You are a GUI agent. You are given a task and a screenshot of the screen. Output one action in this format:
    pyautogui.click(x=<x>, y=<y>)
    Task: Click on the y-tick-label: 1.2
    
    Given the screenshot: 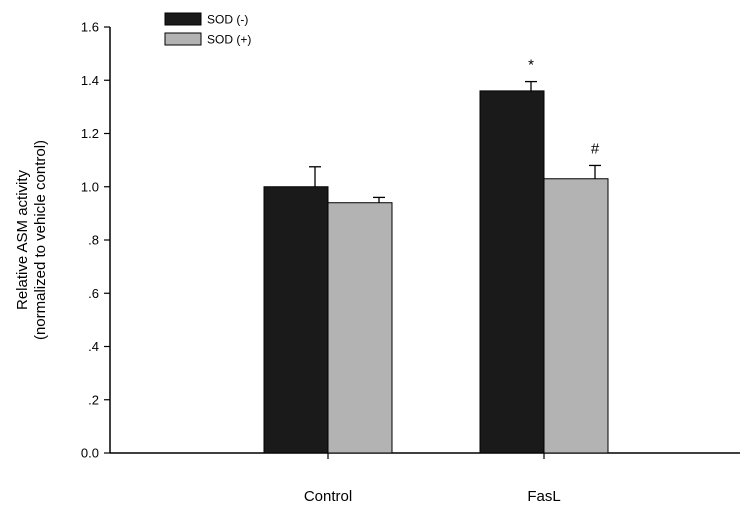 What is the action you would take?
    pyautogui.click(x=90, y=133)
    